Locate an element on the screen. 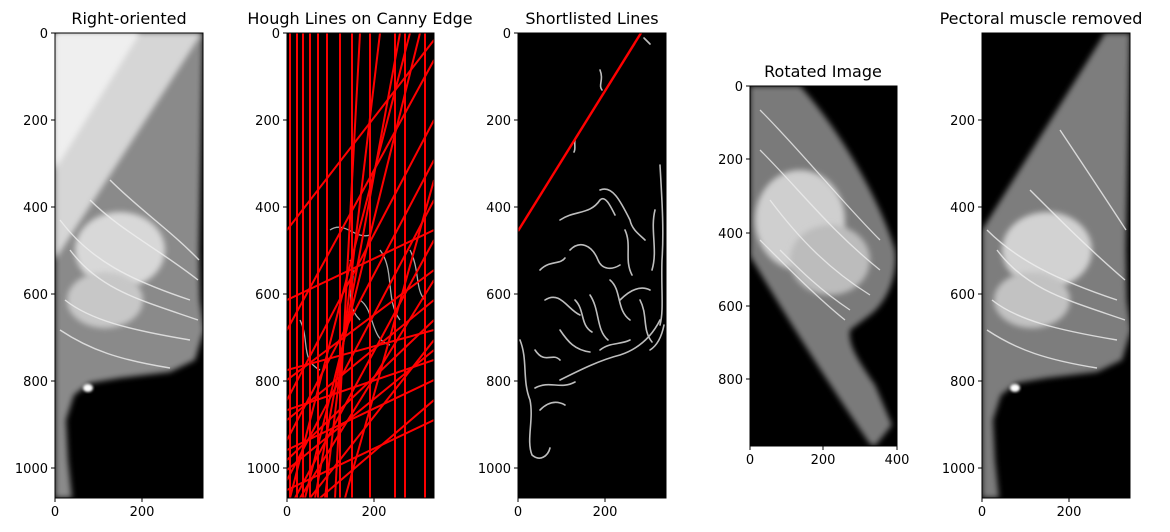 The width and height of the screenshot is (1170, 532). hough-lines-image is located at coordinates (360, 265).